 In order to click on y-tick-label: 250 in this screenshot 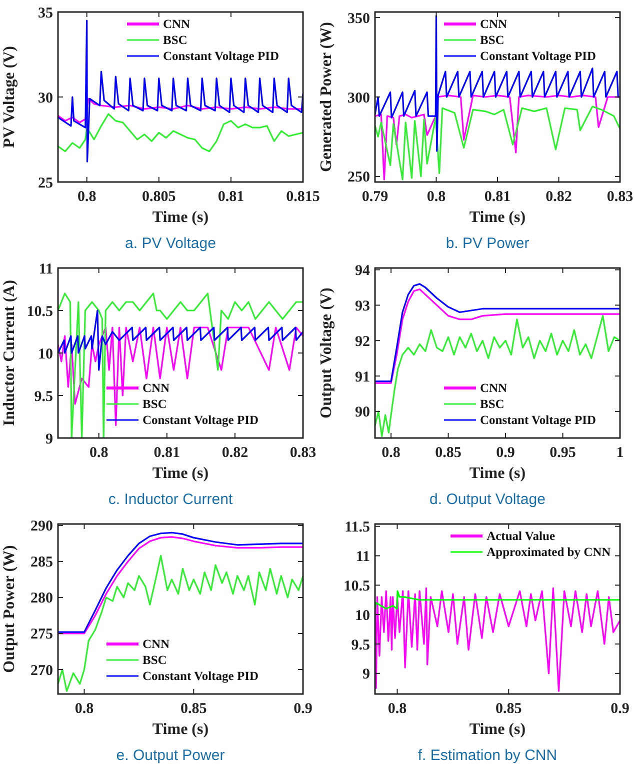, I will do `click(359, 178)`.